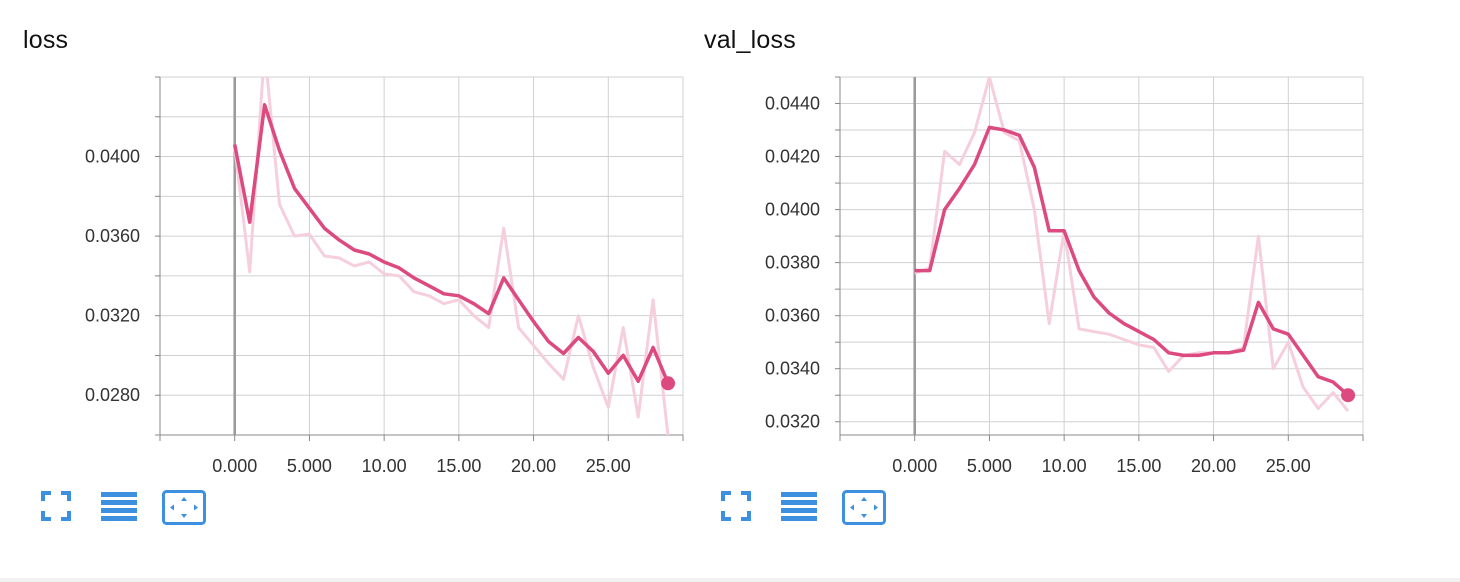 The image size is (1460, 582). Describe the element at coordinates (792, 157) in the screenshot. I see `y-tick-label: 0.0420` at that location.